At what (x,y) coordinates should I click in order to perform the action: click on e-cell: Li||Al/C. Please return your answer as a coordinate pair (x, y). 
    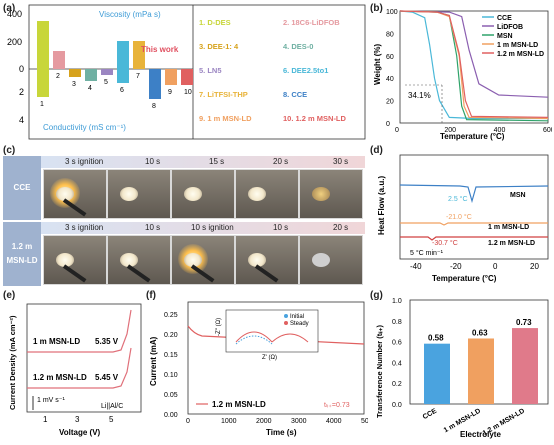
    Looking at the image, I should click on (112, 406).